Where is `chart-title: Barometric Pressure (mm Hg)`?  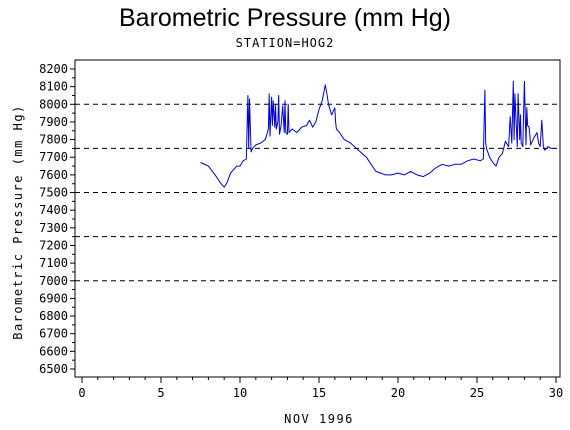
chart-title: Barometric Pressure (mm Hg) is located at coordinates (285, 18).